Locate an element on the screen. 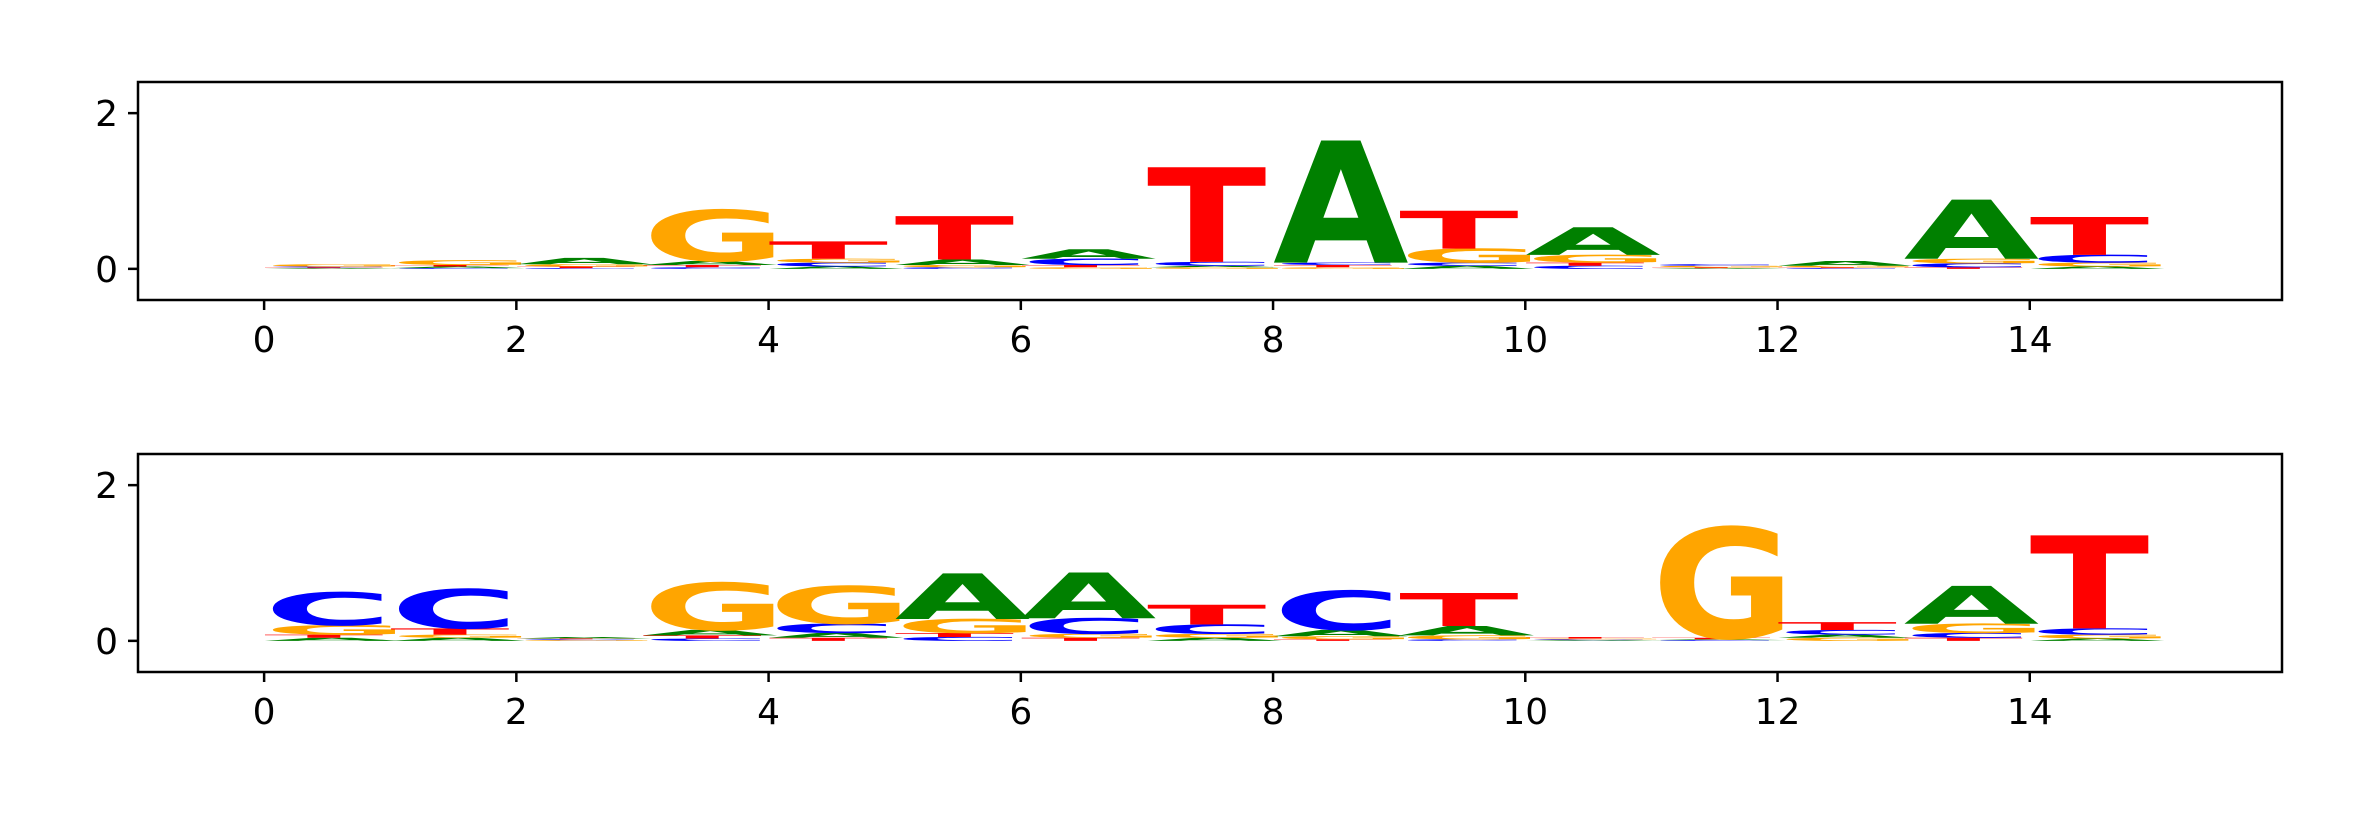  x-tick-label: 14 is located at coordinates (2030, 340).